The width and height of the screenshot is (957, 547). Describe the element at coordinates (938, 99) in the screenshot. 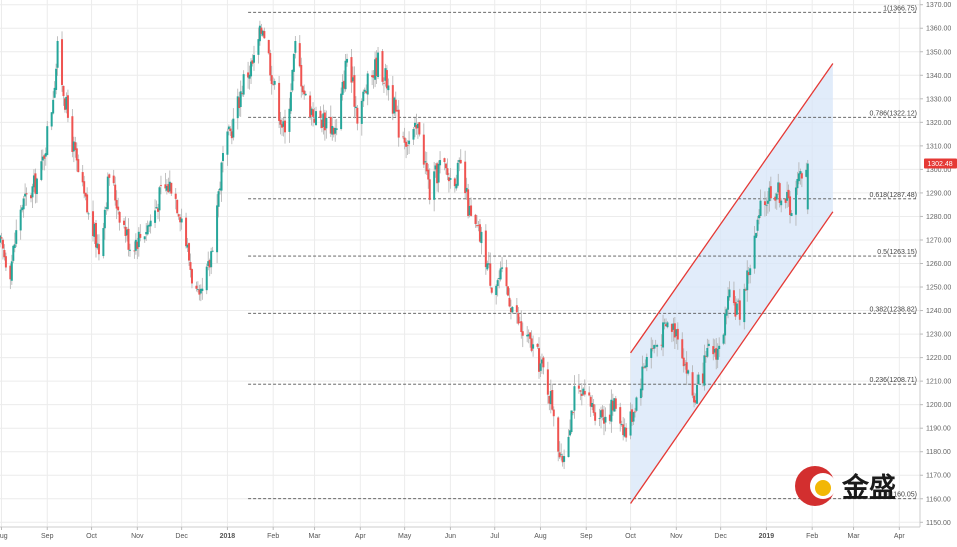

I see `y-tick-label: 1330.00` at that location.